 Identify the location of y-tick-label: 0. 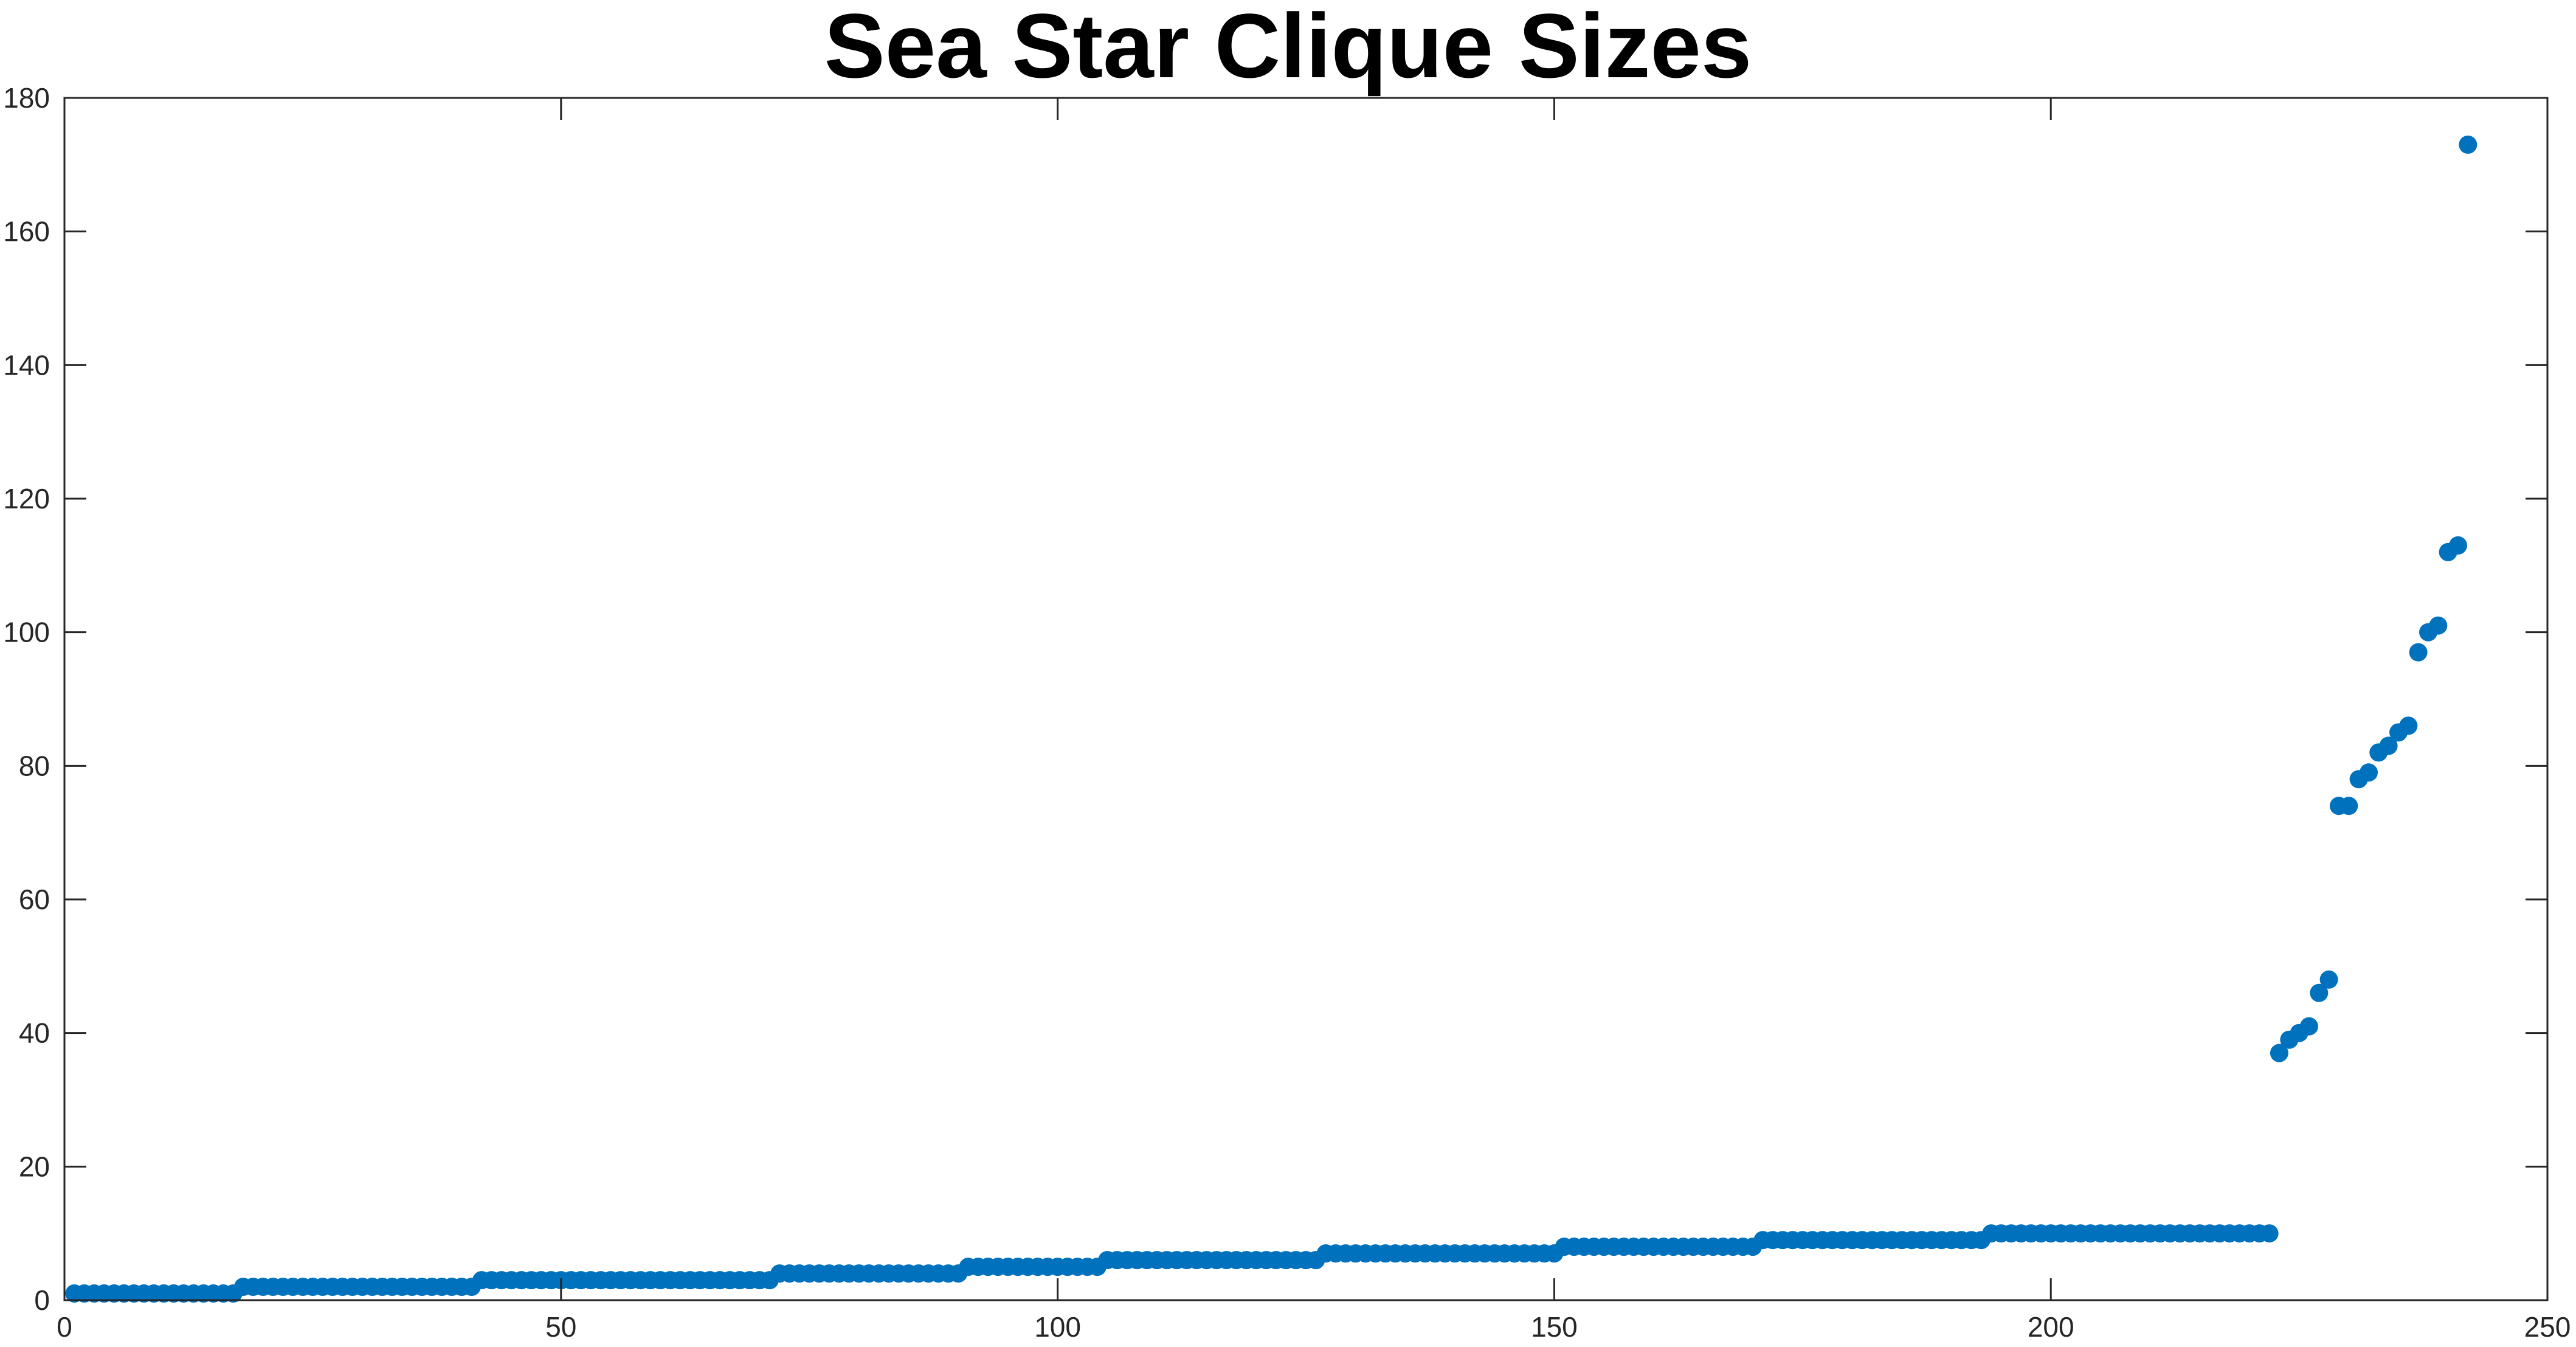
(42, 1300).